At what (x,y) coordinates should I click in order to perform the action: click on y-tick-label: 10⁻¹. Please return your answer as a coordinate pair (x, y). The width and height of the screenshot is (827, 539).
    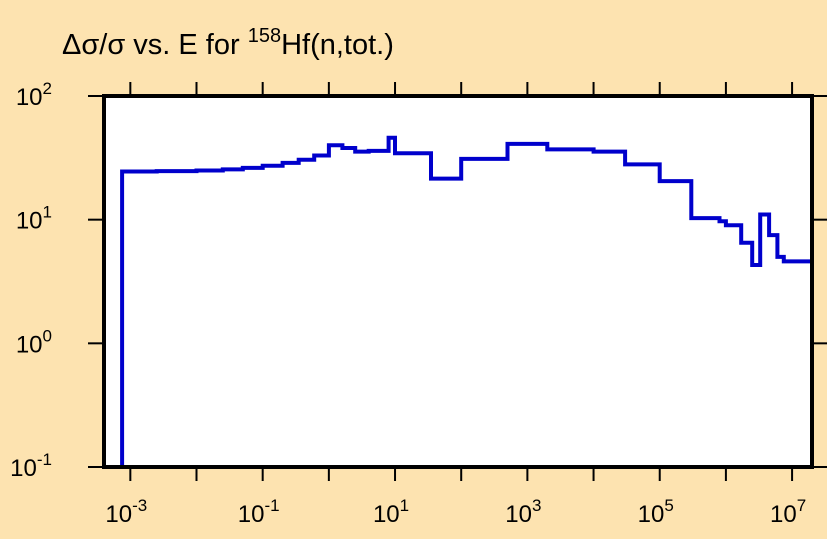
    Looking at the image, I should click on (31, 466).